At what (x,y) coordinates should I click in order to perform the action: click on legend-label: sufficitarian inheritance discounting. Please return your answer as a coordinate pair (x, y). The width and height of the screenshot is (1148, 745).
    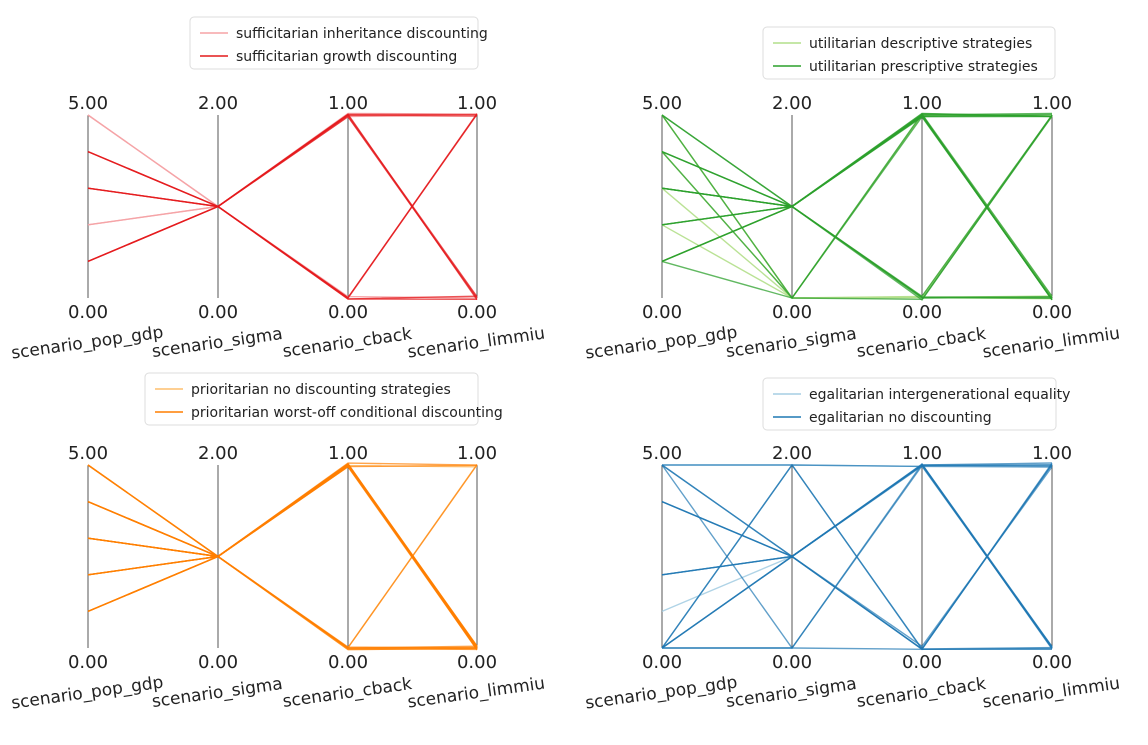
    Looking at the image, I should click on (362, 34).